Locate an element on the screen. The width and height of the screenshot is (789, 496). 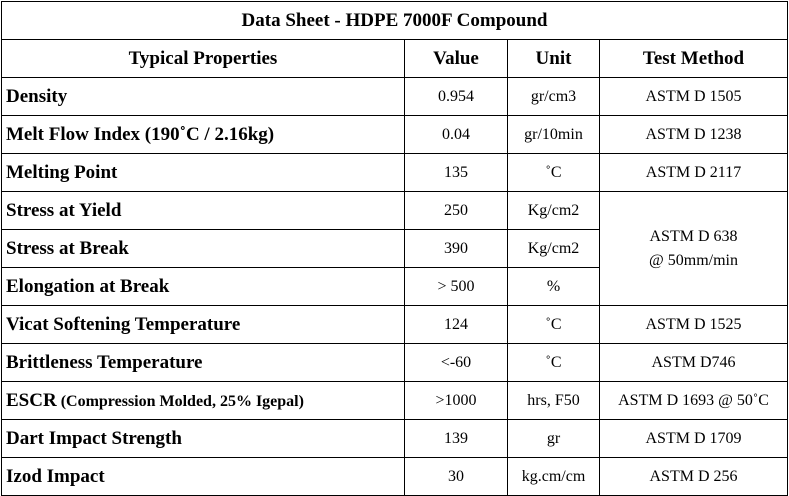
value-cell: > 500 is located at coordinates (456, 286).